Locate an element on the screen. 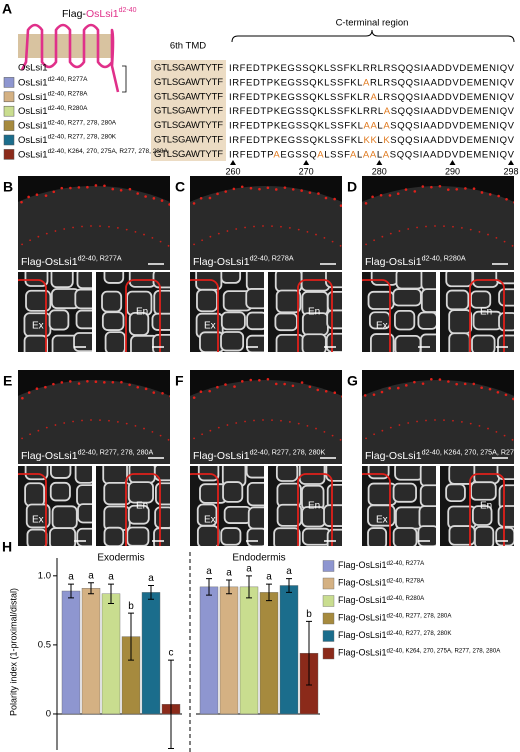 The width and height of the screenshot is (520, 752). construct-swatch is located at coordinates (9, 97).